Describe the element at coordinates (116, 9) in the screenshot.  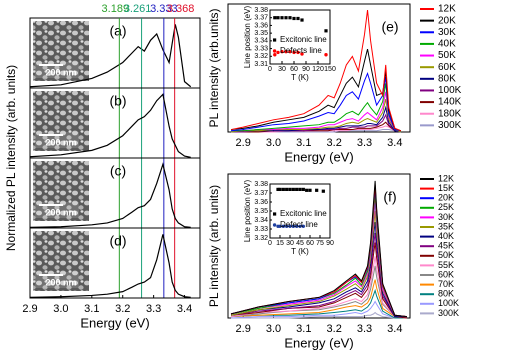
I see `marker-label: 3.189` at that location.